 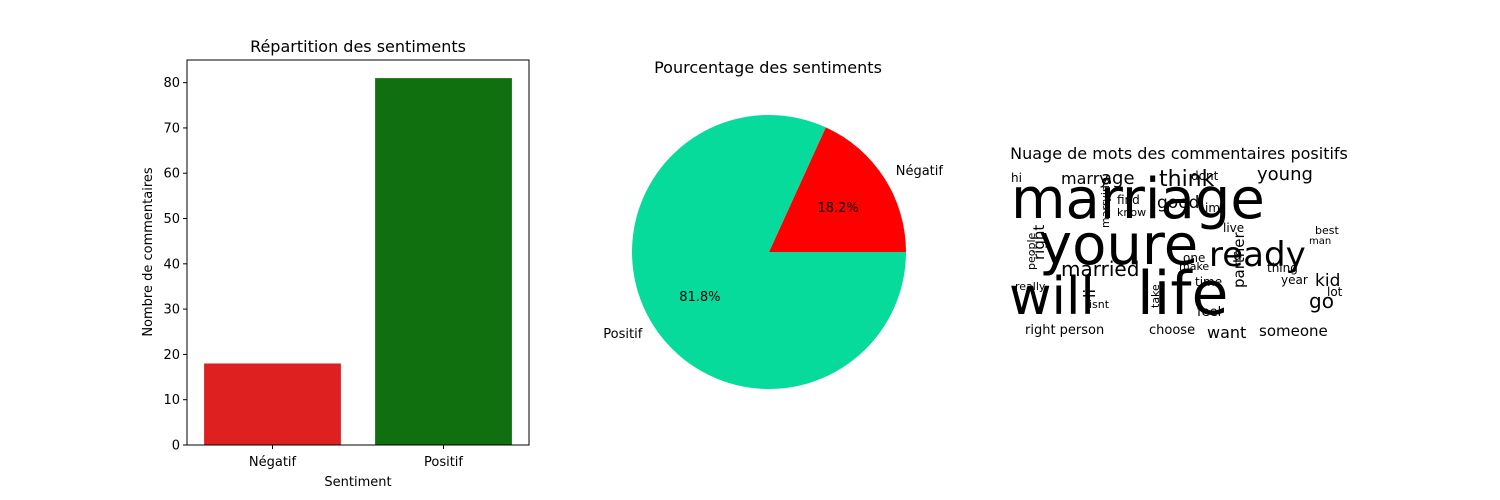 I want to click on pie-slices, so click(x=769, y=252).